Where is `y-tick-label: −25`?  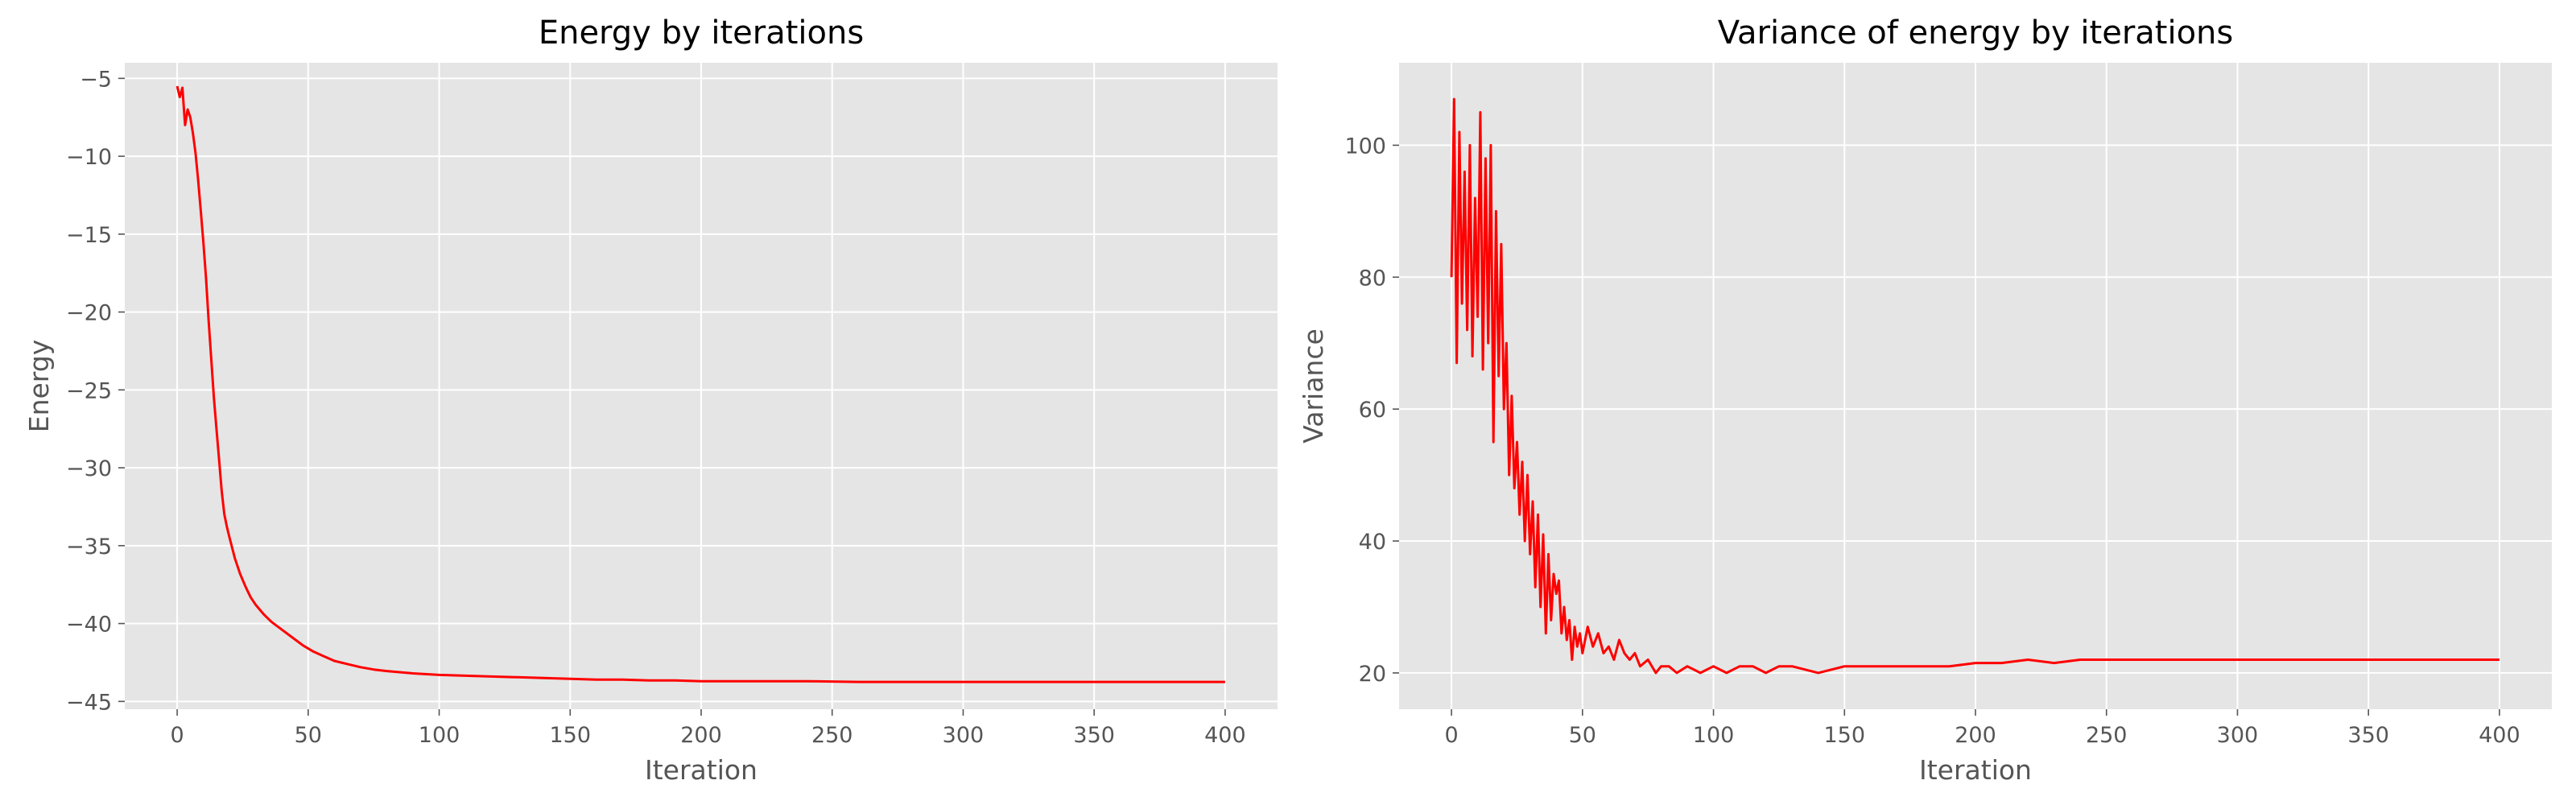 y-tick-label: −25 is located at coordinates (89, 390).